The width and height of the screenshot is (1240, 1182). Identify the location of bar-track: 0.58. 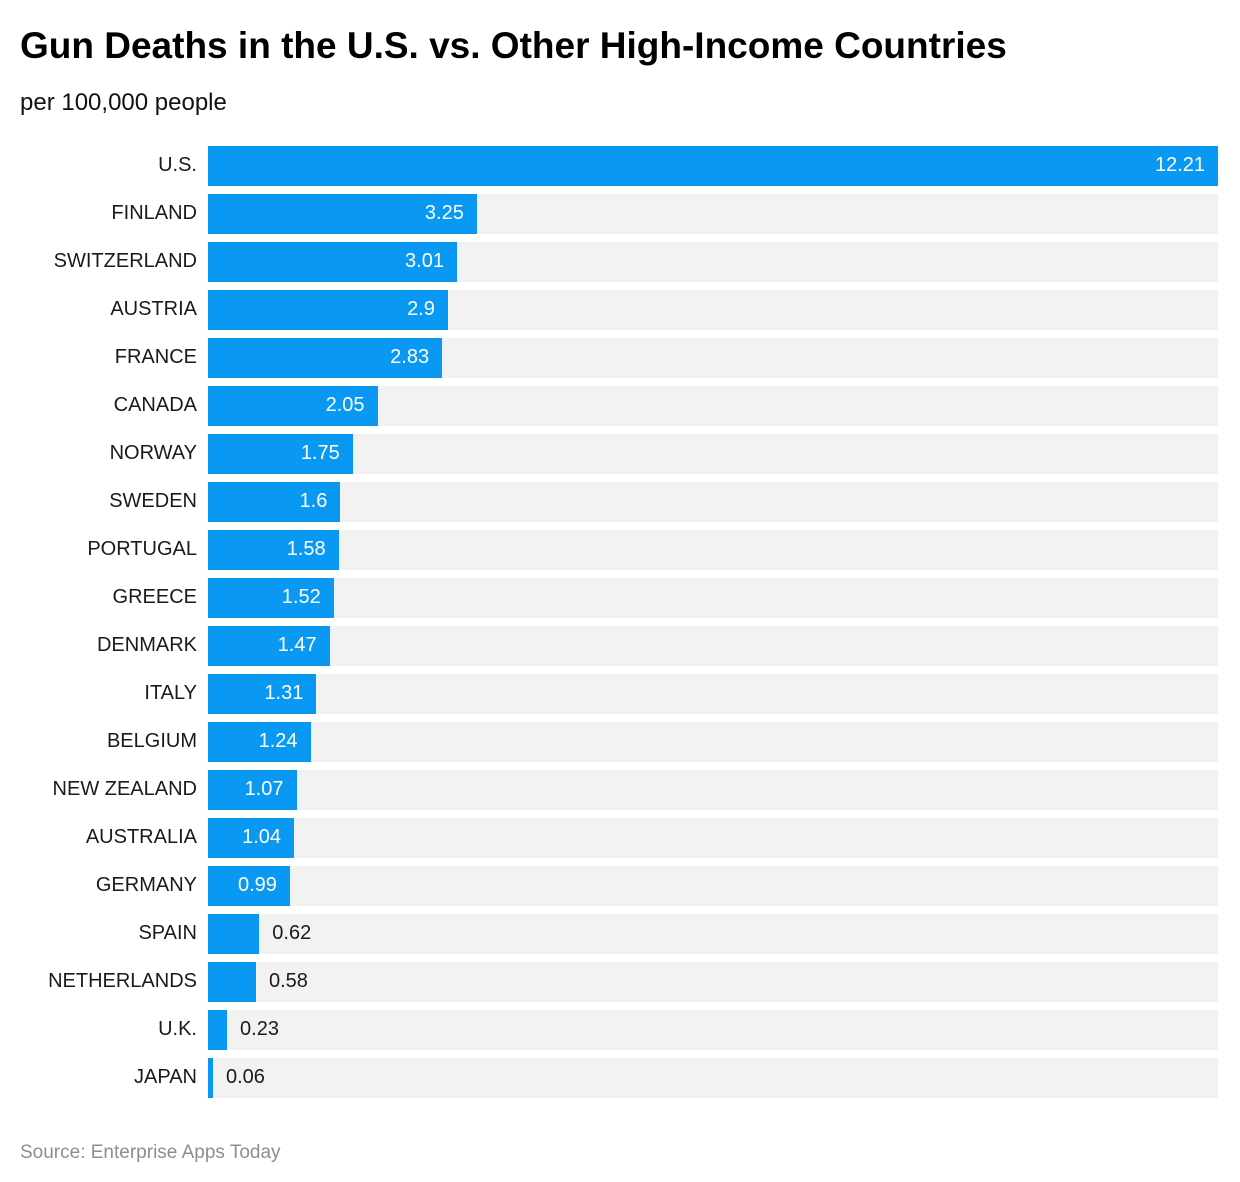
(713, 981).